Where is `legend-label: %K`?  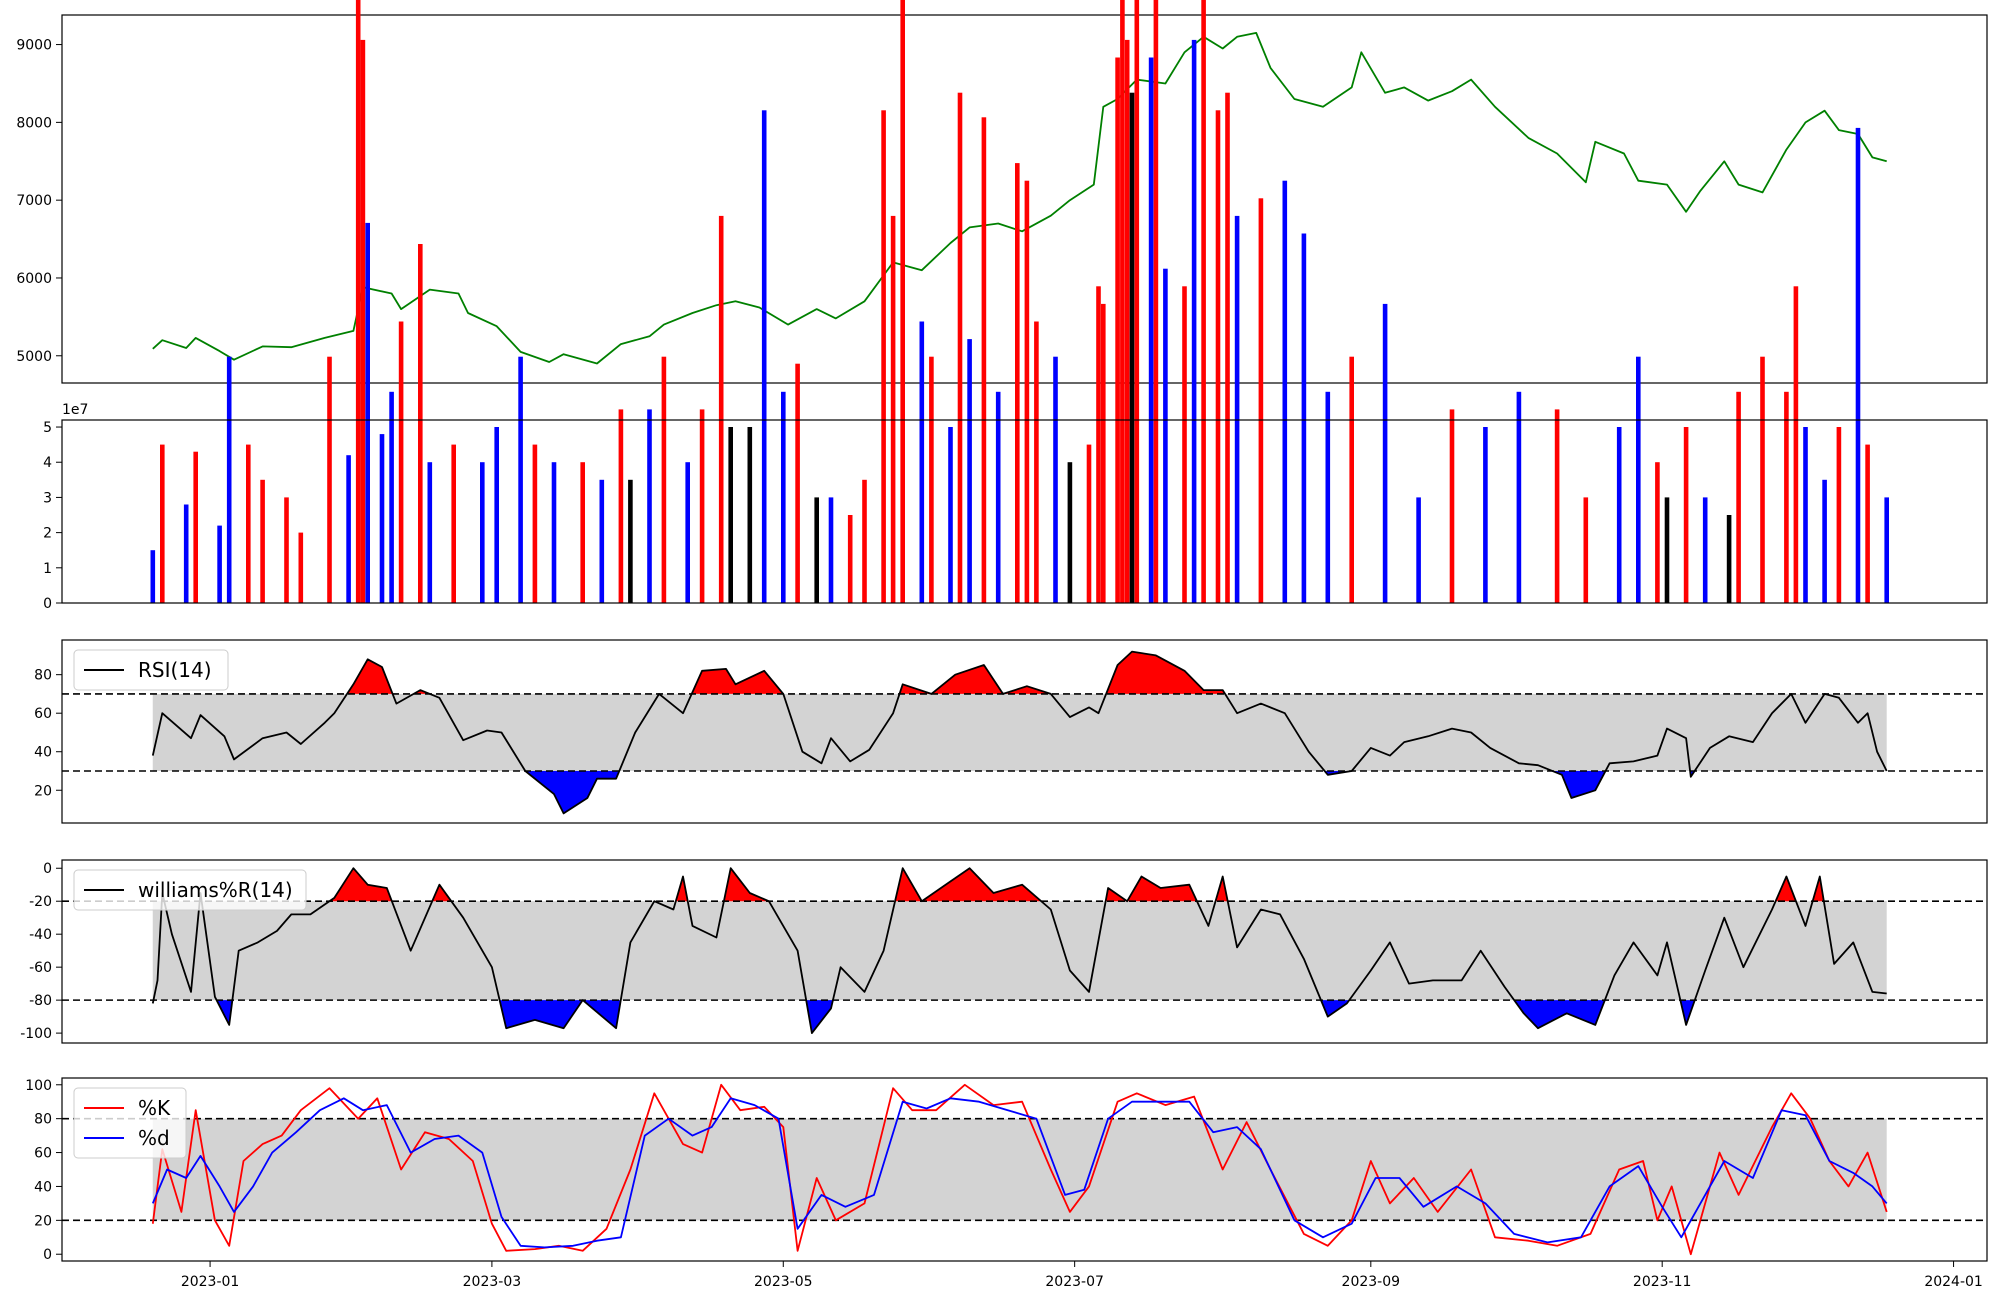 legend-label: %K is located at coordinates (154, 1108).